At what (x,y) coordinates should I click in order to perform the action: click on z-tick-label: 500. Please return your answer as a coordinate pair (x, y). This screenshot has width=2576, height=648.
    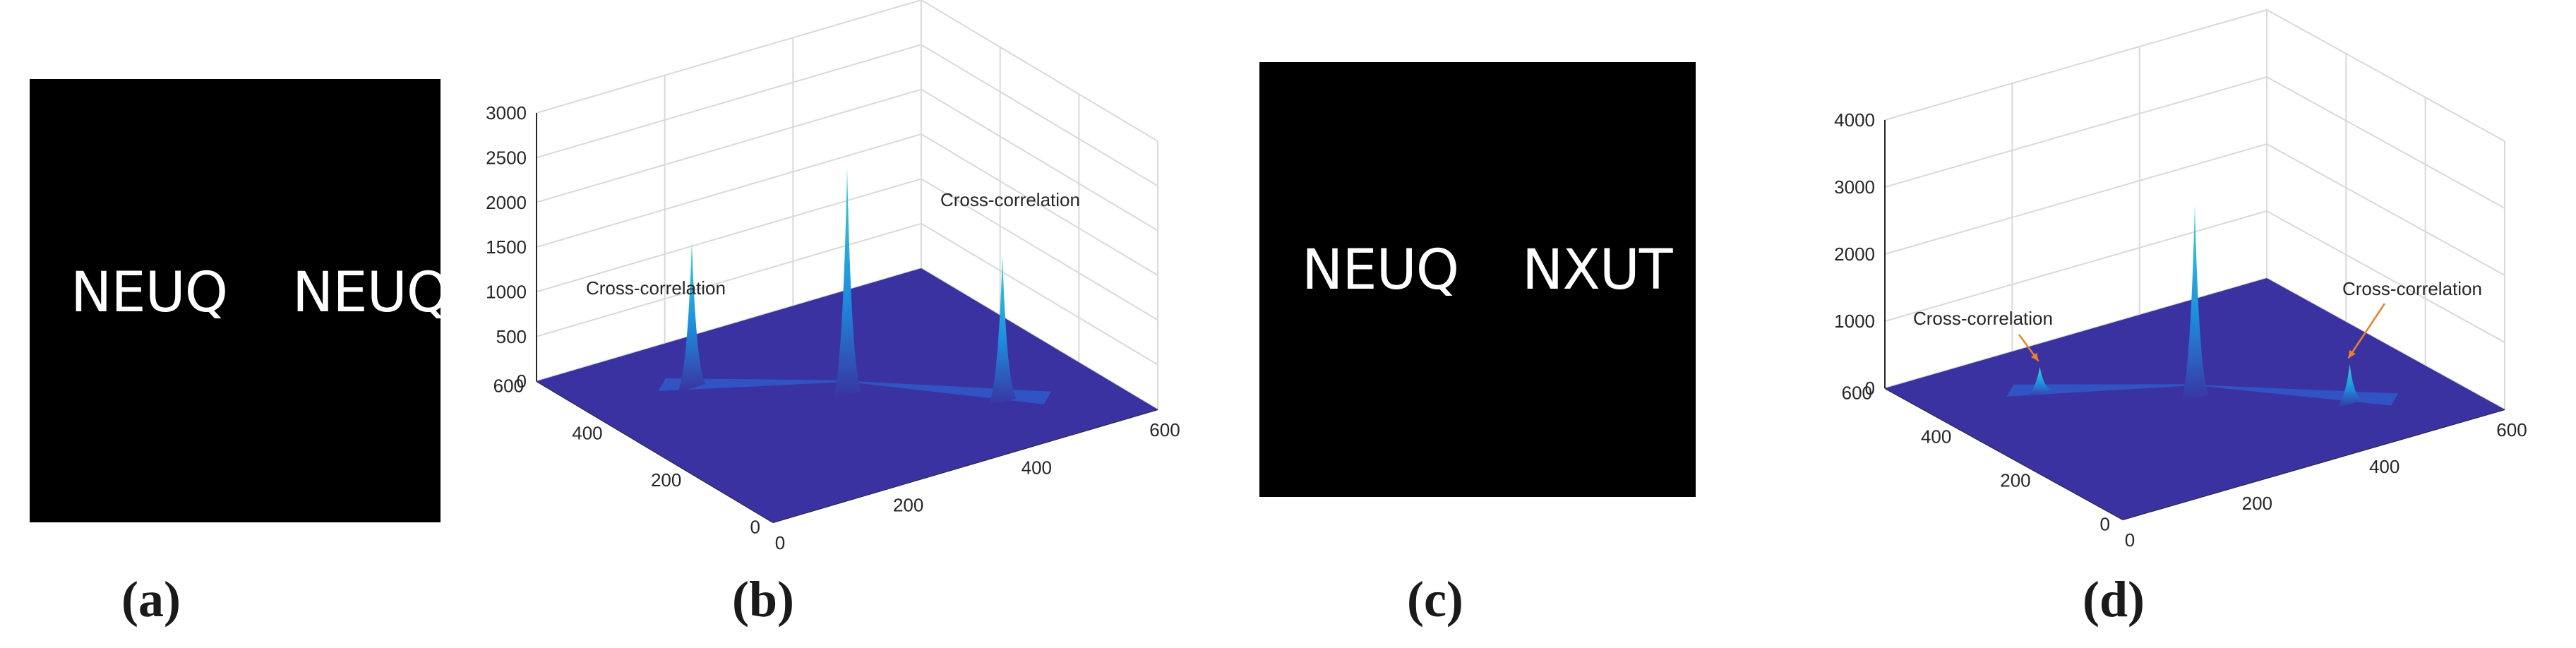
    Looking at the image, I should click on (511, 337).